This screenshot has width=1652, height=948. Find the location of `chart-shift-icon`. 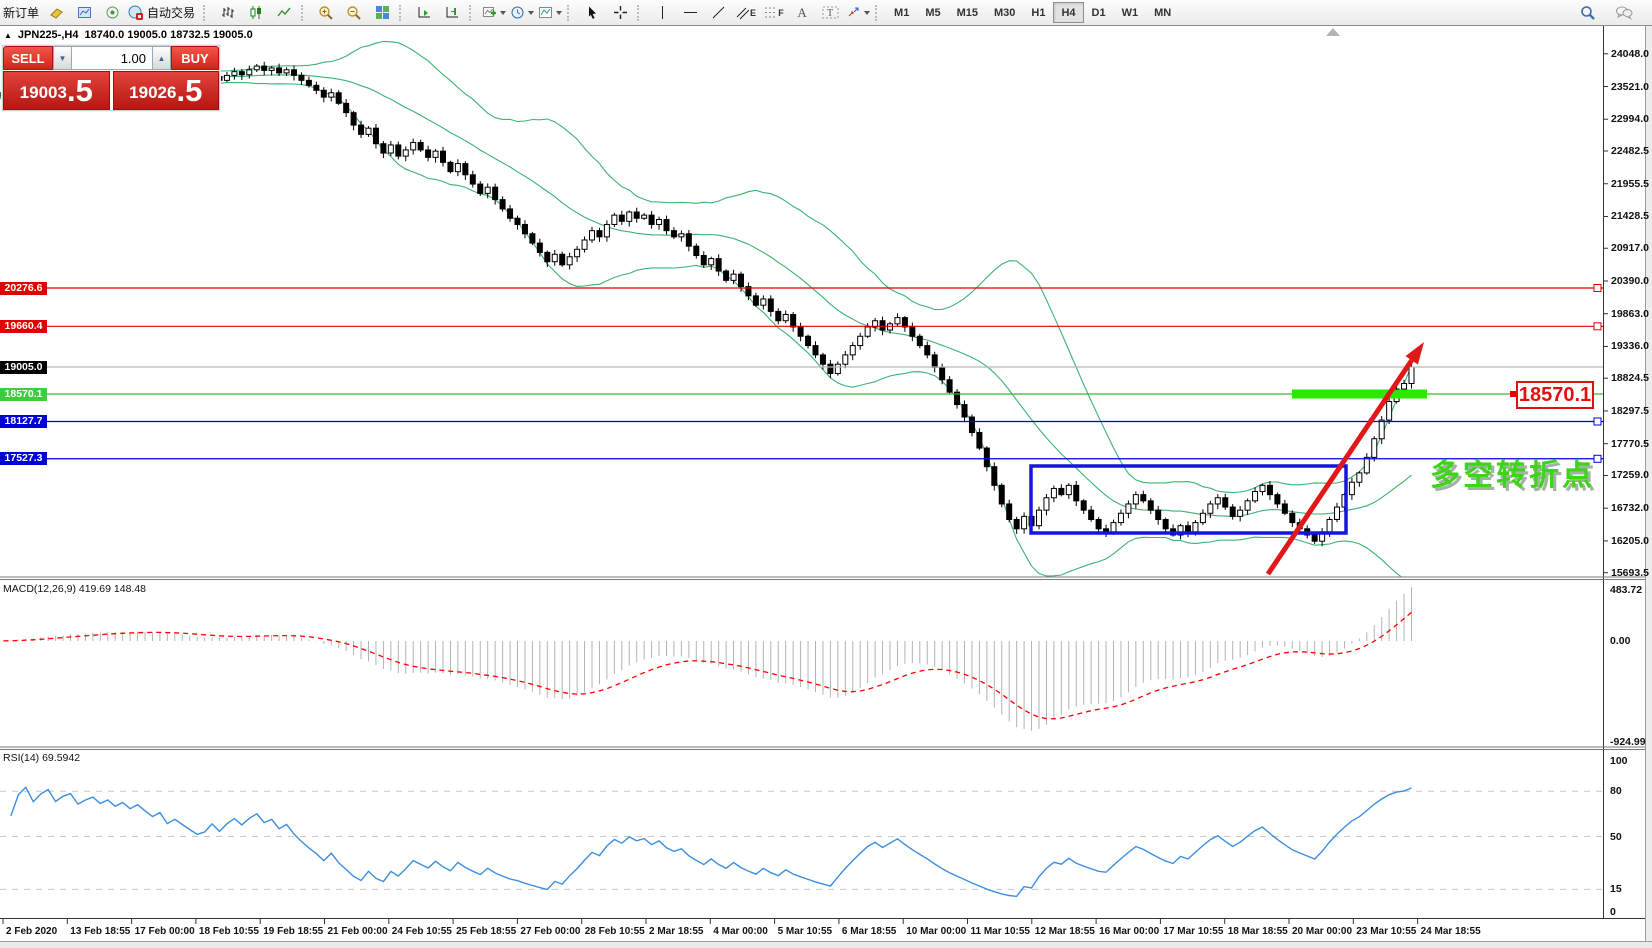

chart-shift-icon is located at coordinates (452, 13).